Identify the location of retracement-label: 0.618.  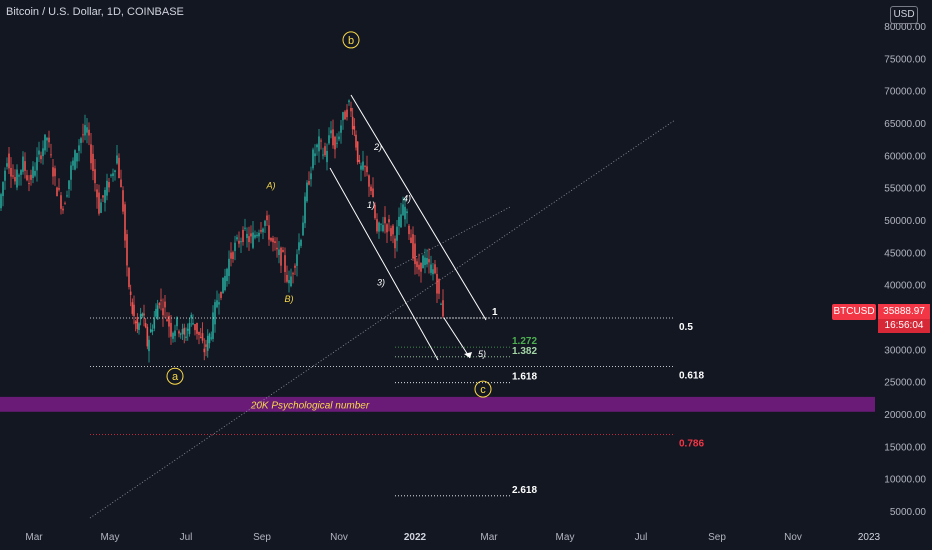
(691, 376).